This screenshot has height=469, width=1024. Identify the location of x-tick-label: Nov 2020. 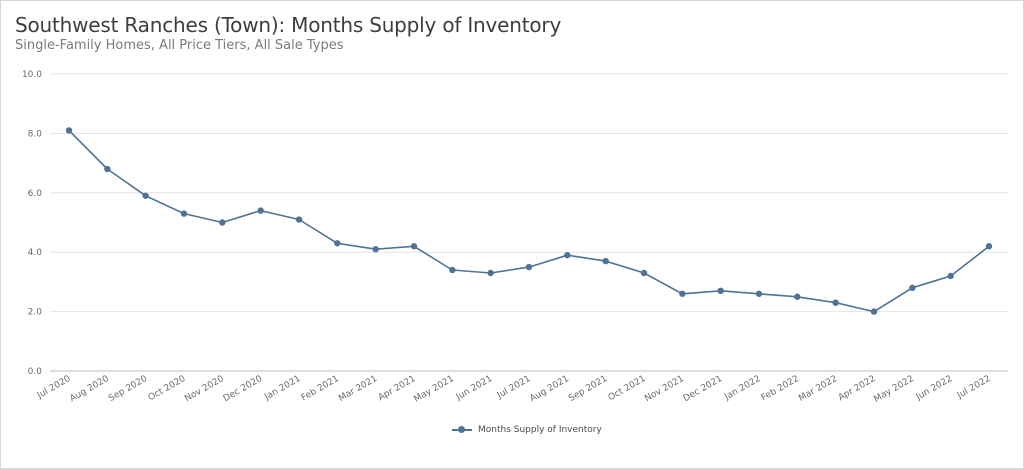
(204, 389).